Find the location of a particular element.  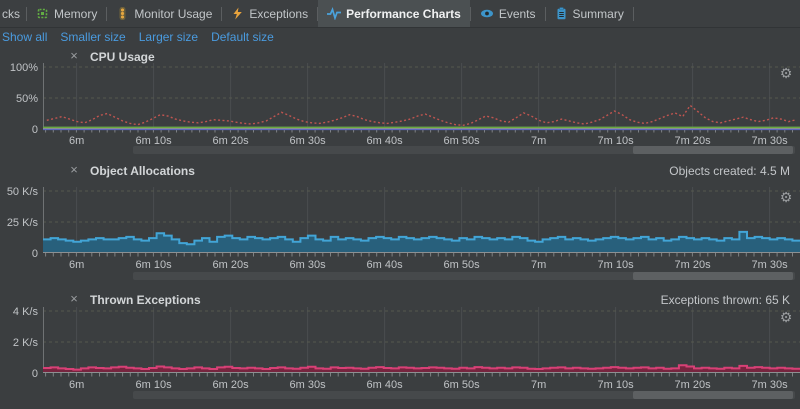

tab-exceptions: Exceptions is located at coordinates (269, 13).